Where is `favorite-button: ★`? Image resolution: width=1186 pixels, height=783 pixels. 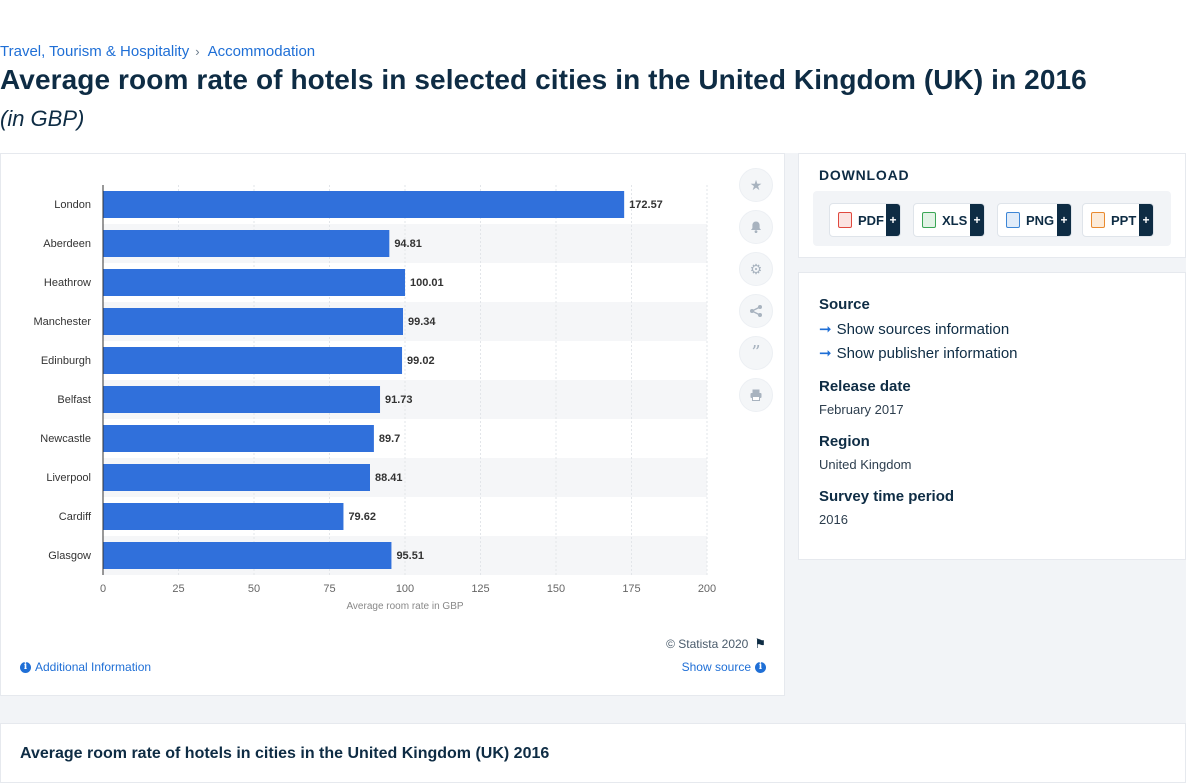 favorite-button: ★ is located at coordinates (756, 185).